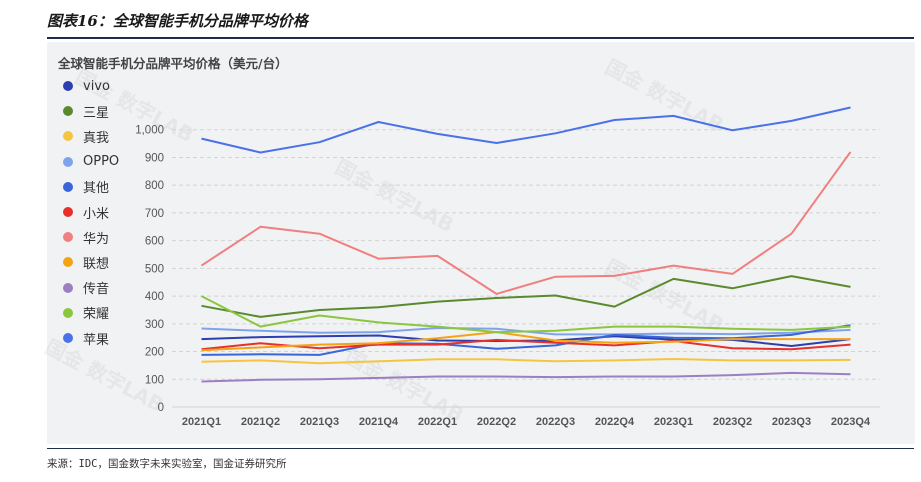  What do you see at coordinates (96, 138) in the screenshot?
I see `legend-label: 真我` at bounding box center [96, 138].